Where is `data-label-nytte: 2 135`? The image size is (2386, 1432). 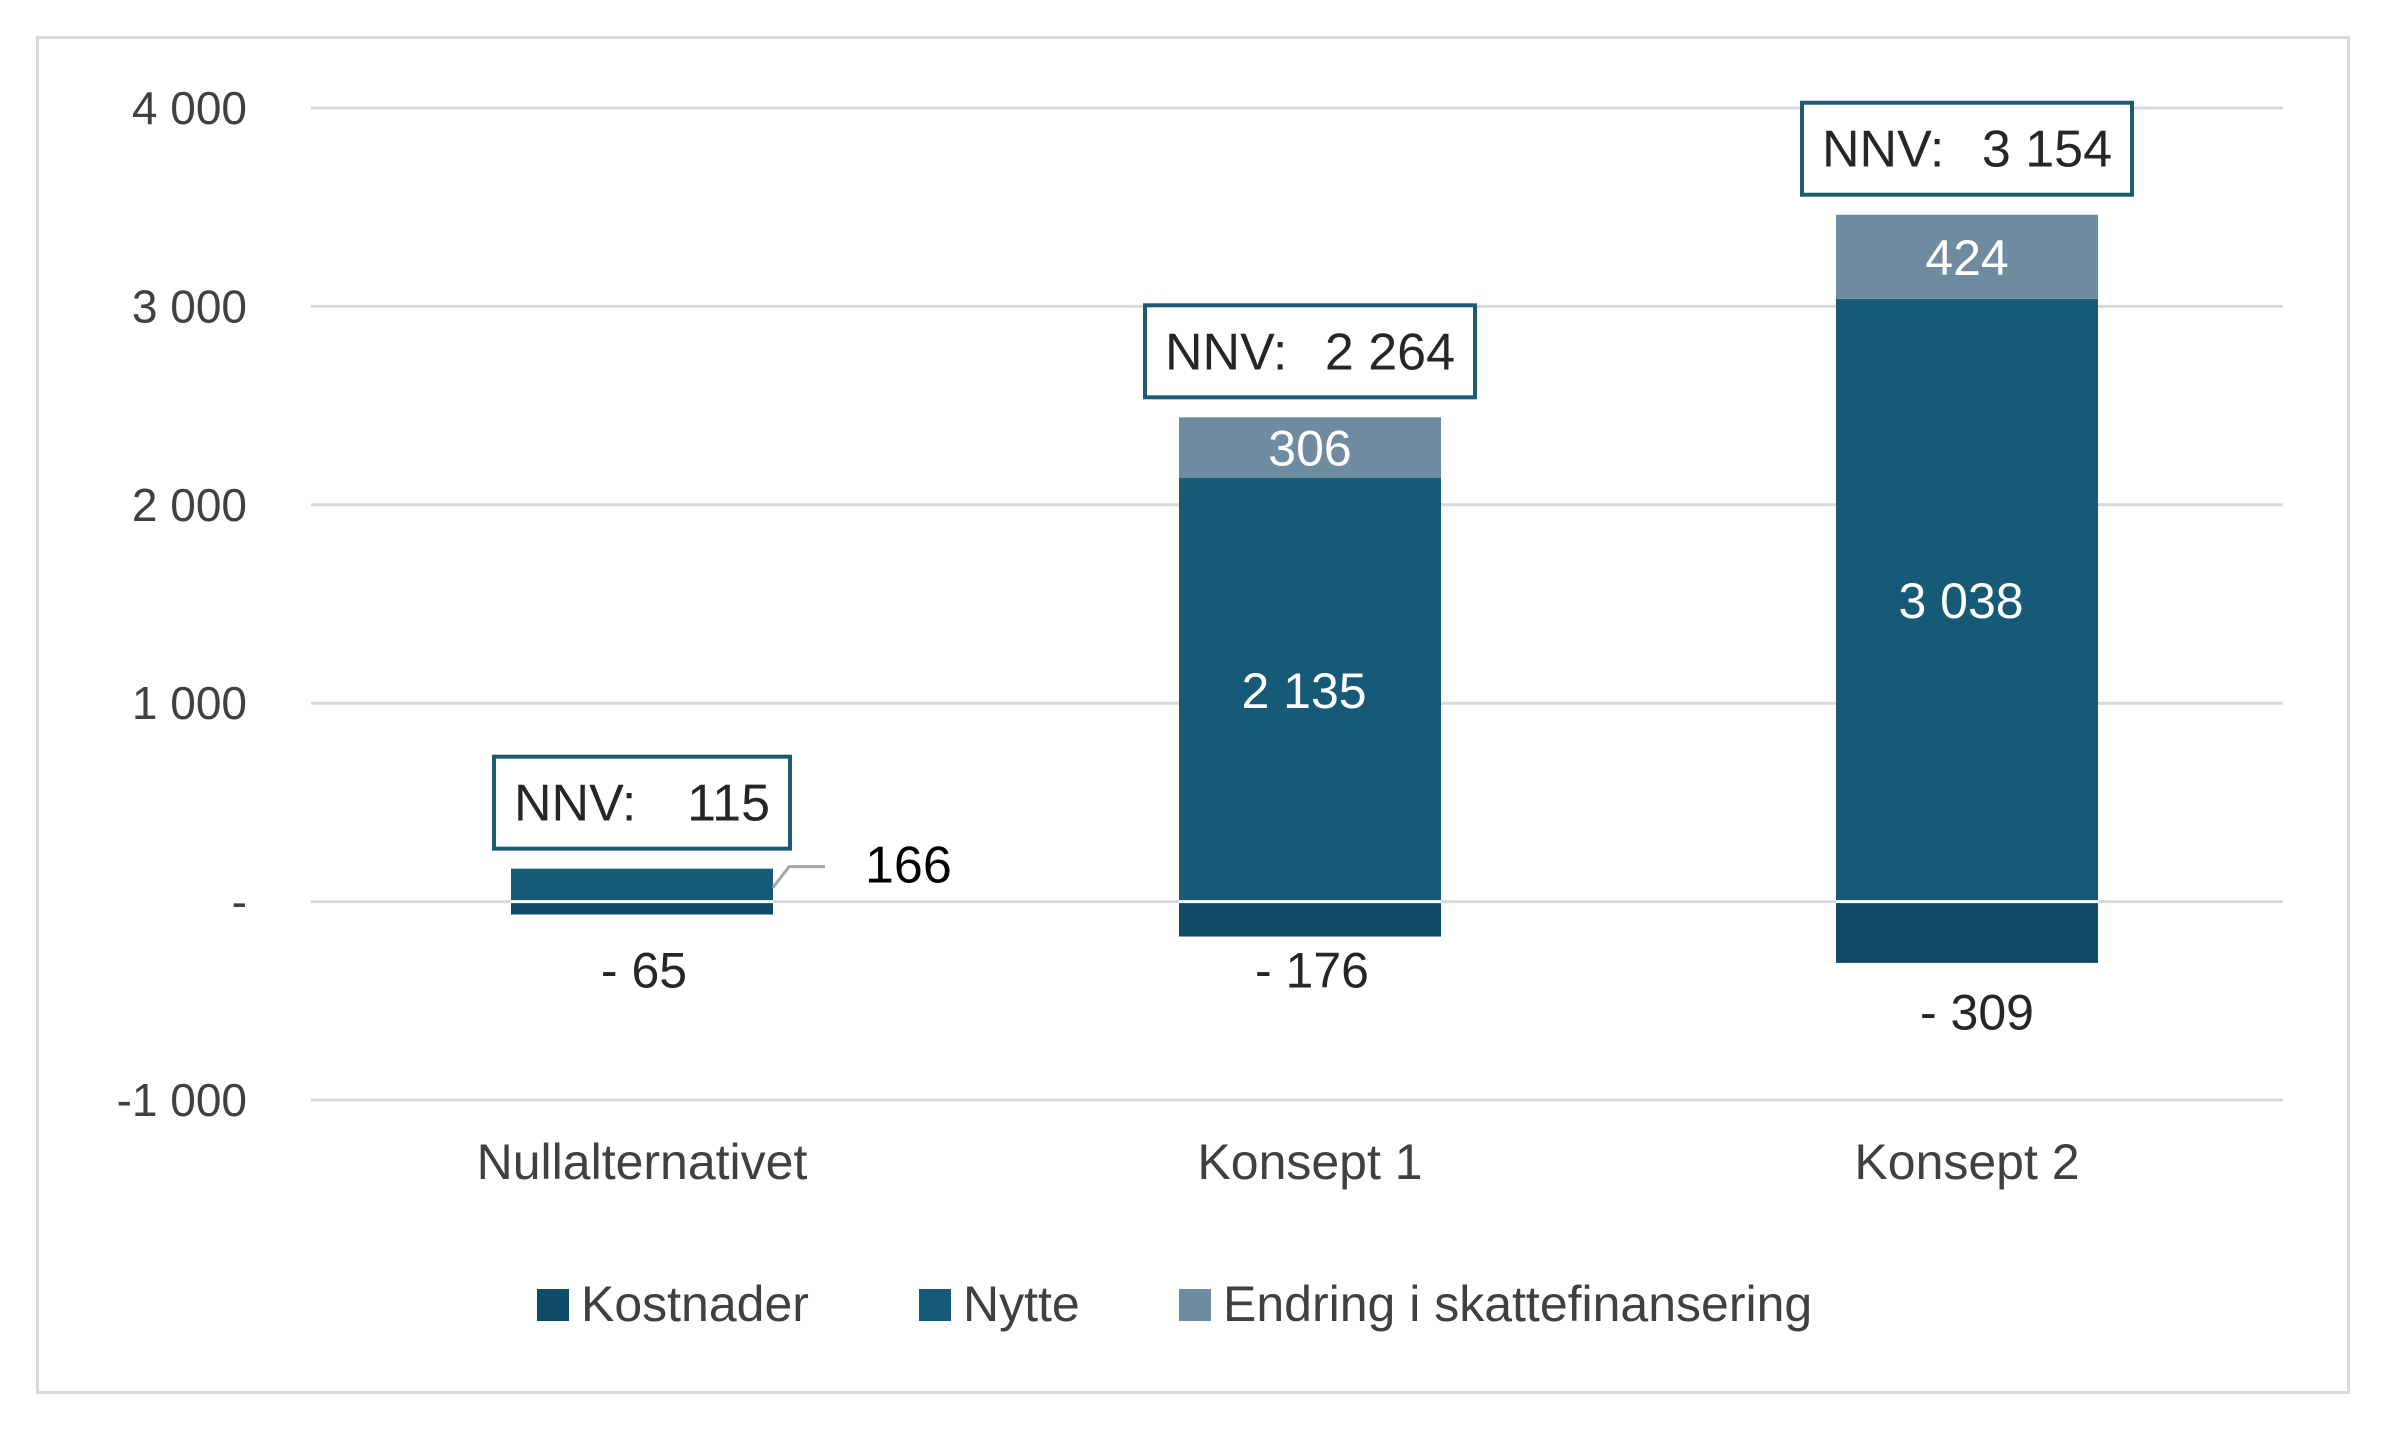
data-label-nytte: 2 135 is located at coordinates (1303, 691).